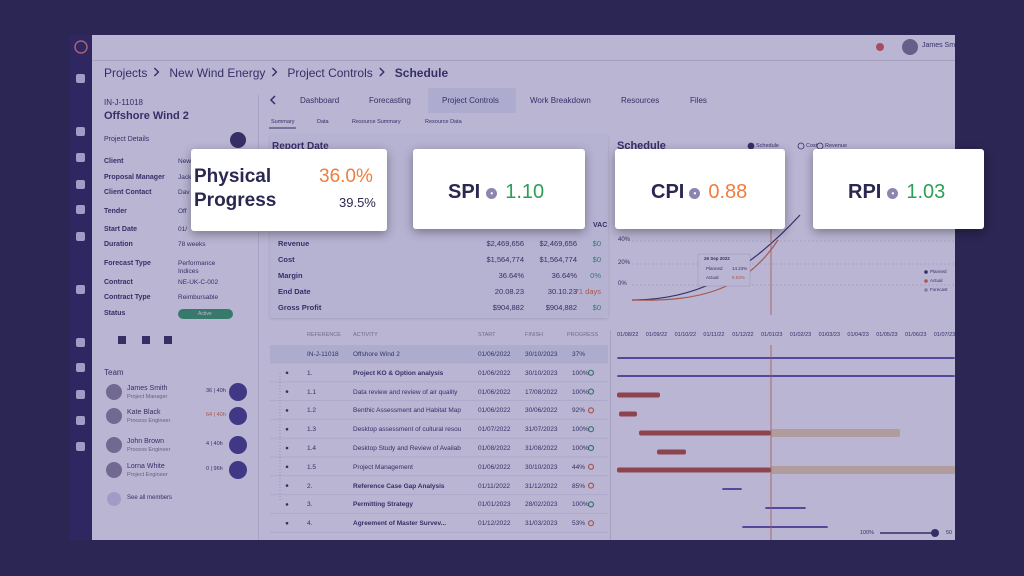 This screenshot has width=1024, height=576. Describe the element at coordinates (523, 48) in the screenshot. I see `top-bar` at that location.